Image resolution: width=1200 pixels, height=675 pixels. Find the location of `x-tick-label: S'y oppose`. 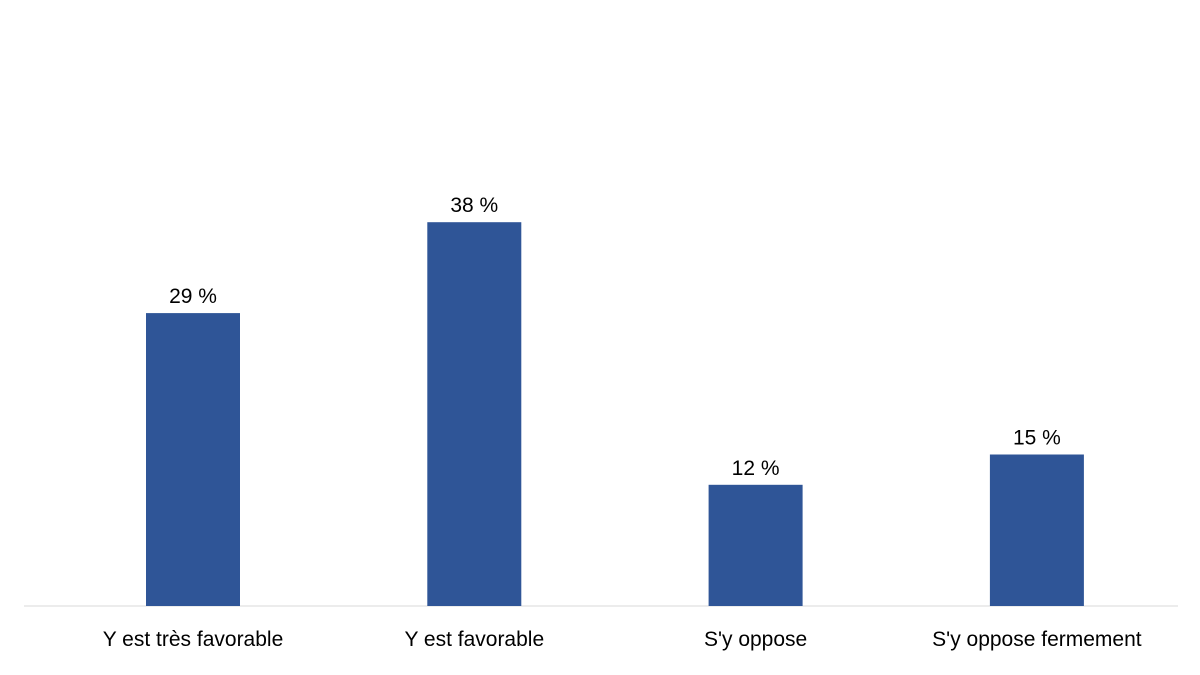

x-tick-label: S'y oppose is located at coordinates (755, 639).